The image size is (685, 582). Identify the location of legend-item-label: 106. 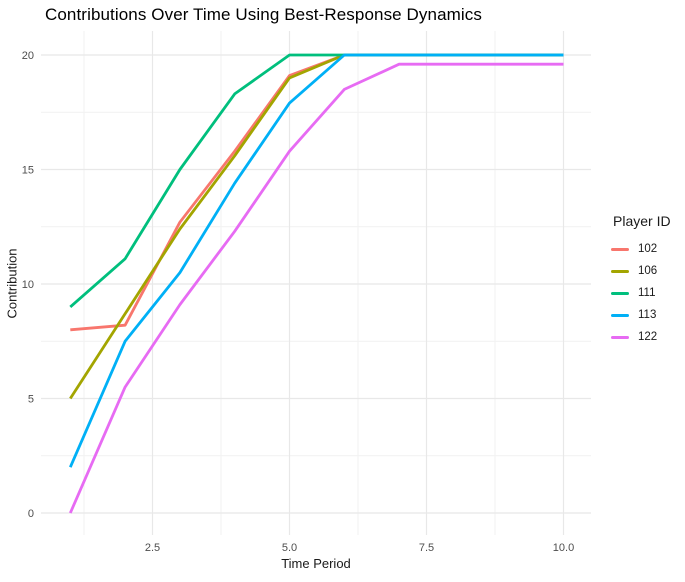
(648, 271).